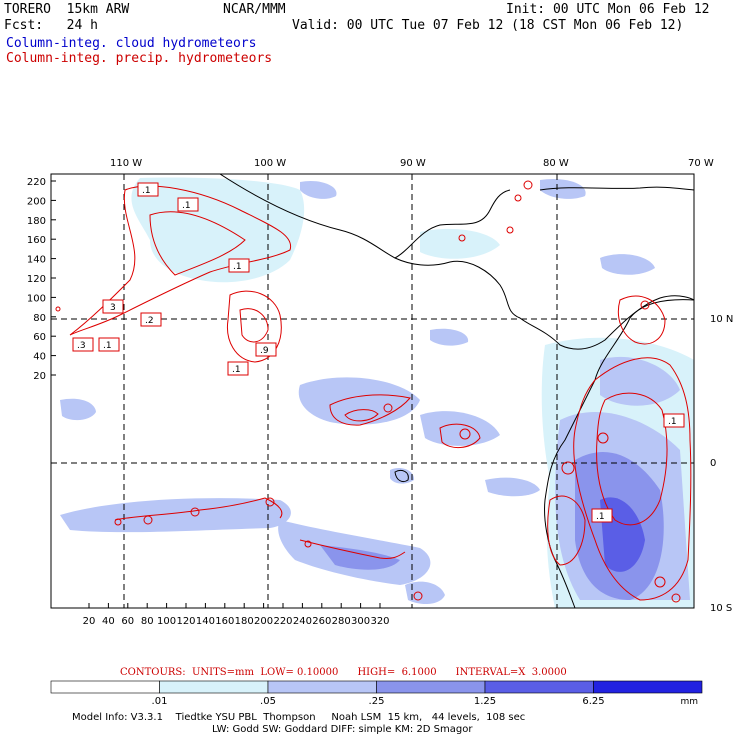 Image resolution: width=740 pixels, height=740 pixels. What do you see at coordinates (89, 621) in the screenshot?
I see `x-tick-label: 20` at bounding box center [89, 621].